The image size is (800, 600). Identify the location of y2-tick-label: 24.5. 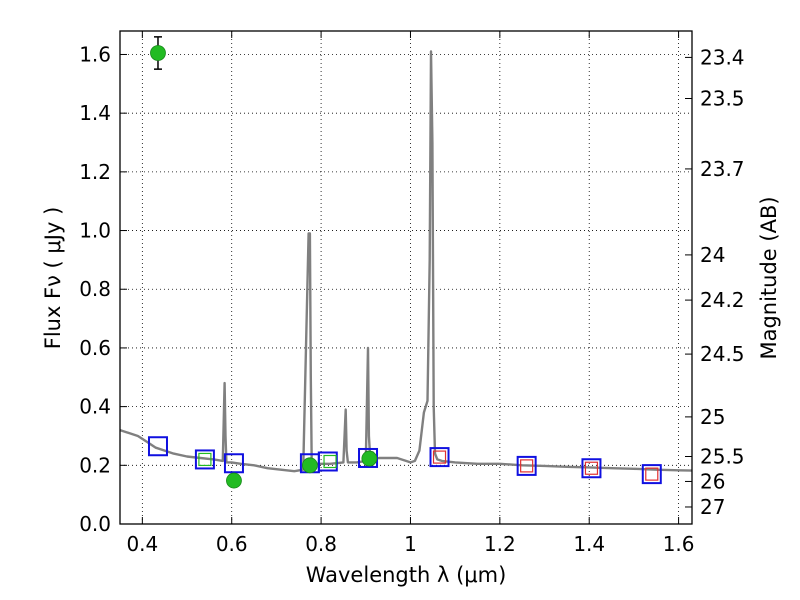
(722, 354).